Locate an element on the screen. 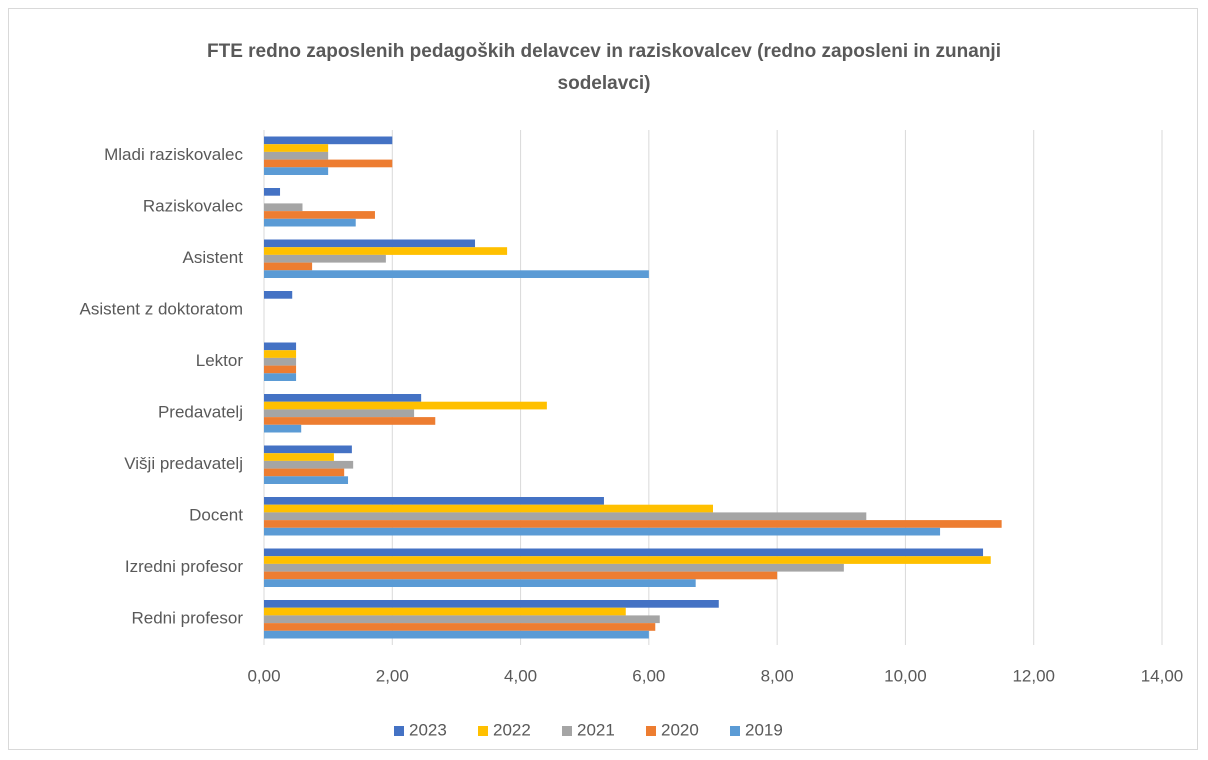 This screenshot has height=760, width=1208. legend-label: 2020 is located at coordinates (680, 729).